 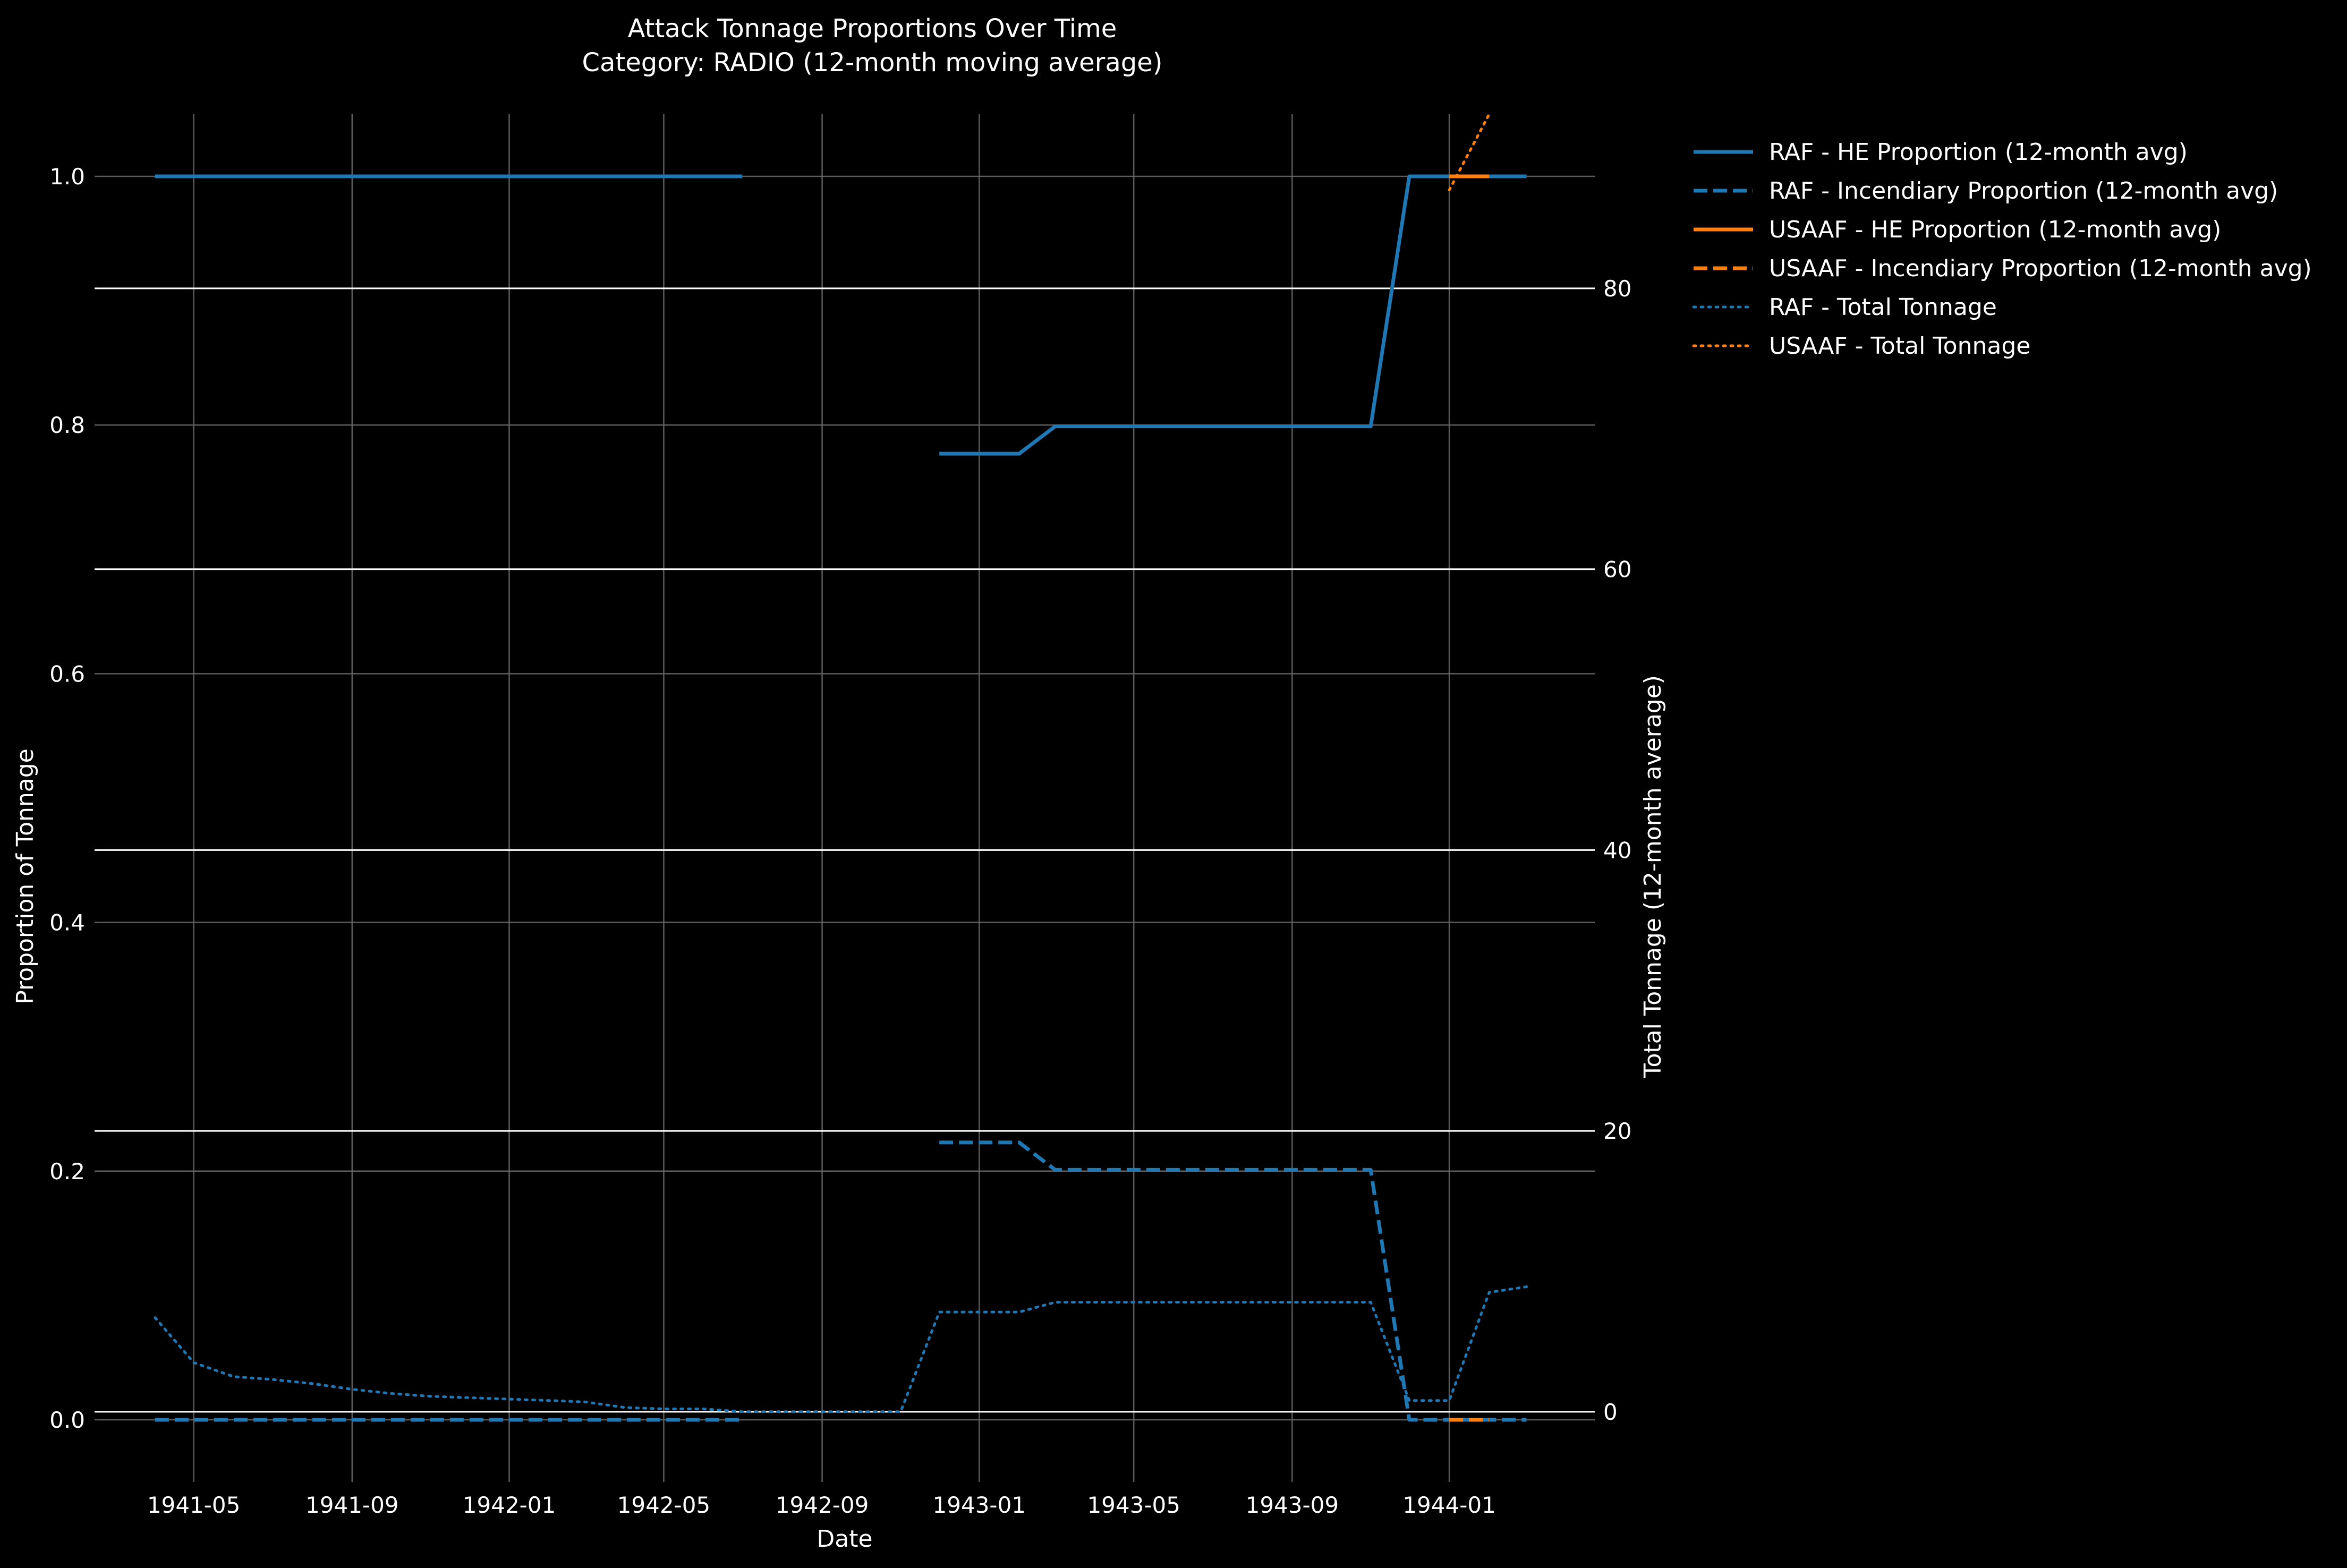 I want to click on chart-title: Attack Tonnage Proportions Over Time, so click(x=872, y=29).